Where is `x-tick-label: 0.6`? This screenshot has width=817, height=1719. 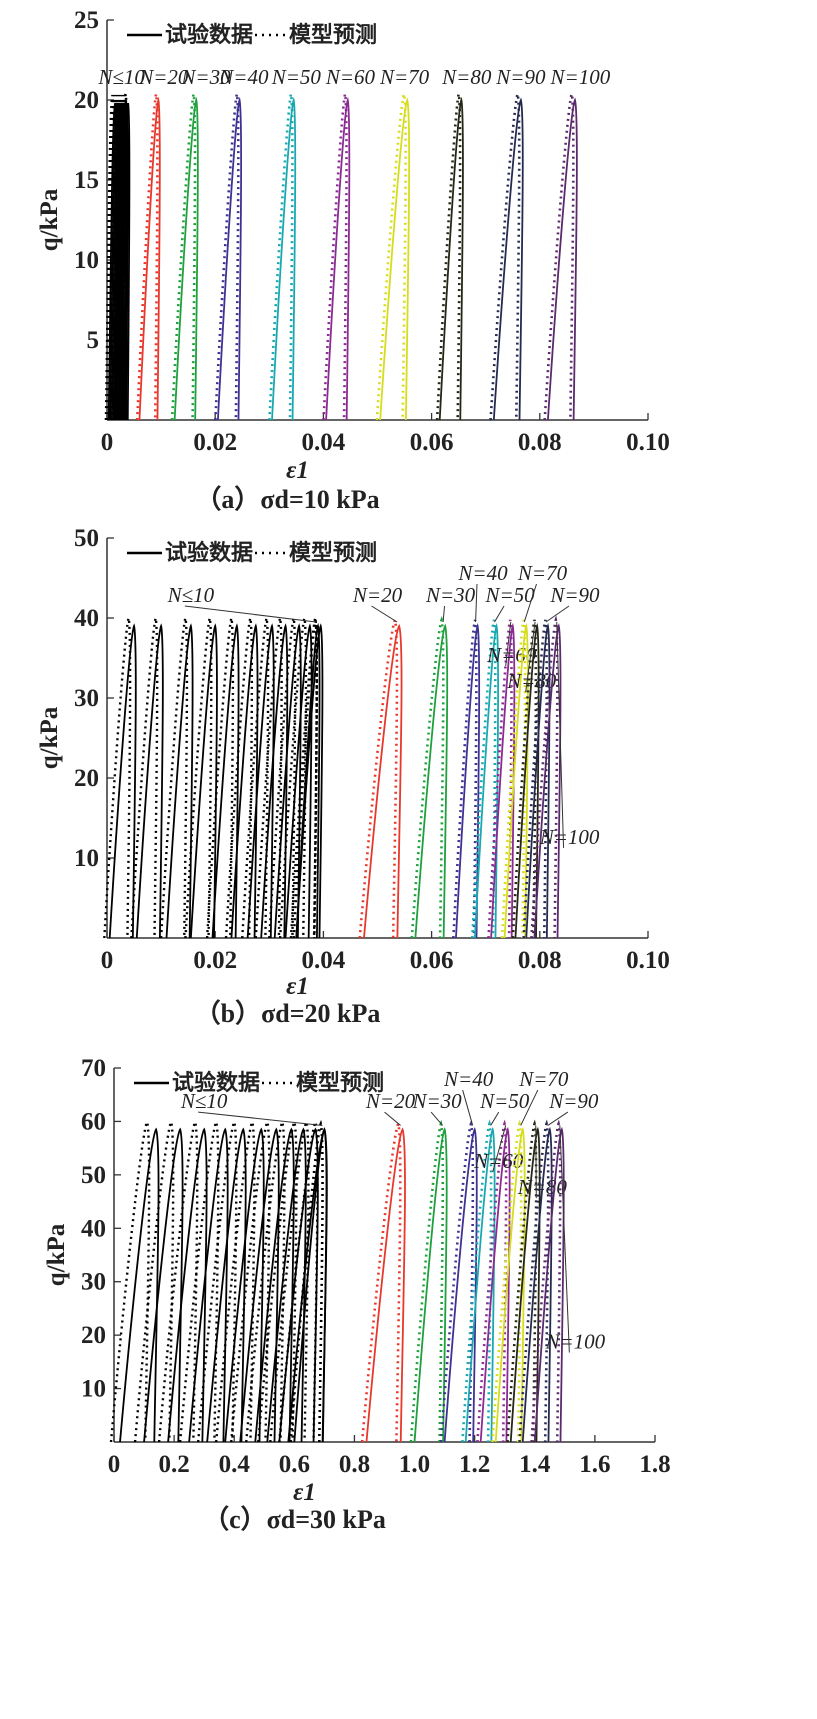
x-tick-label: 0.6 is located at coordinates (294, 1464).